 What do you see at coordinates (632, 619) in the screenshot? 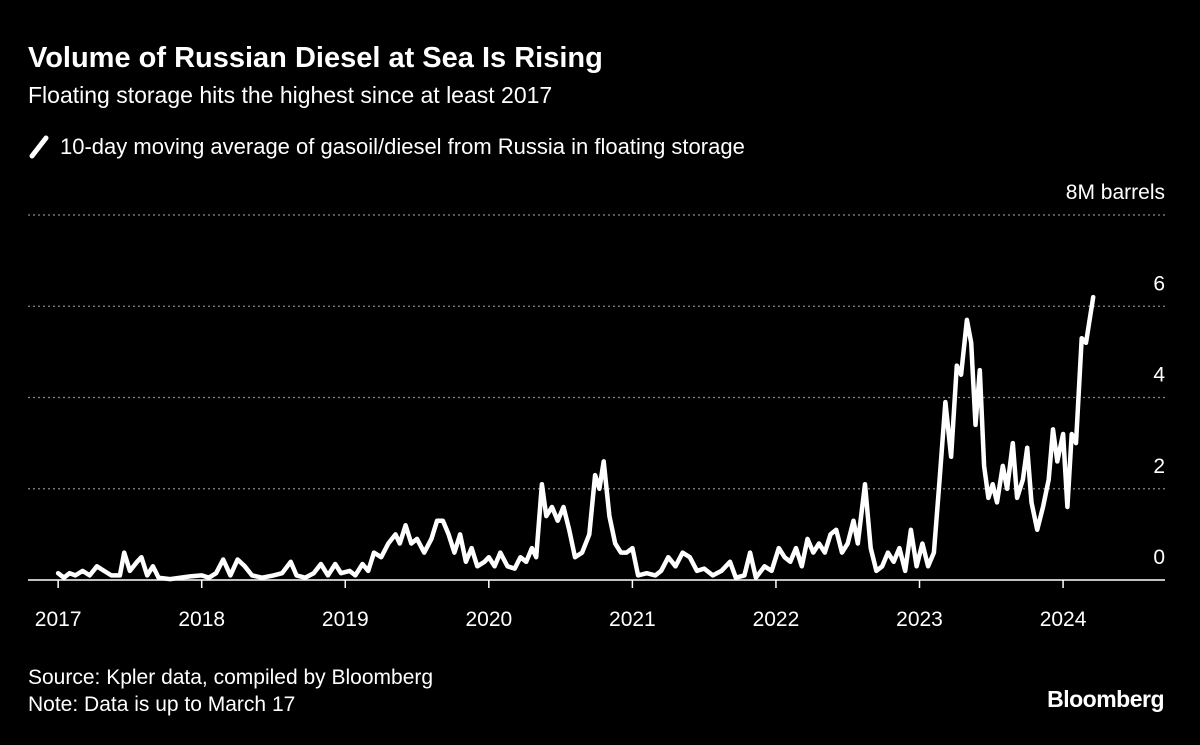
I see `x-tick-label: 2021` at bounding box center [632, 619].